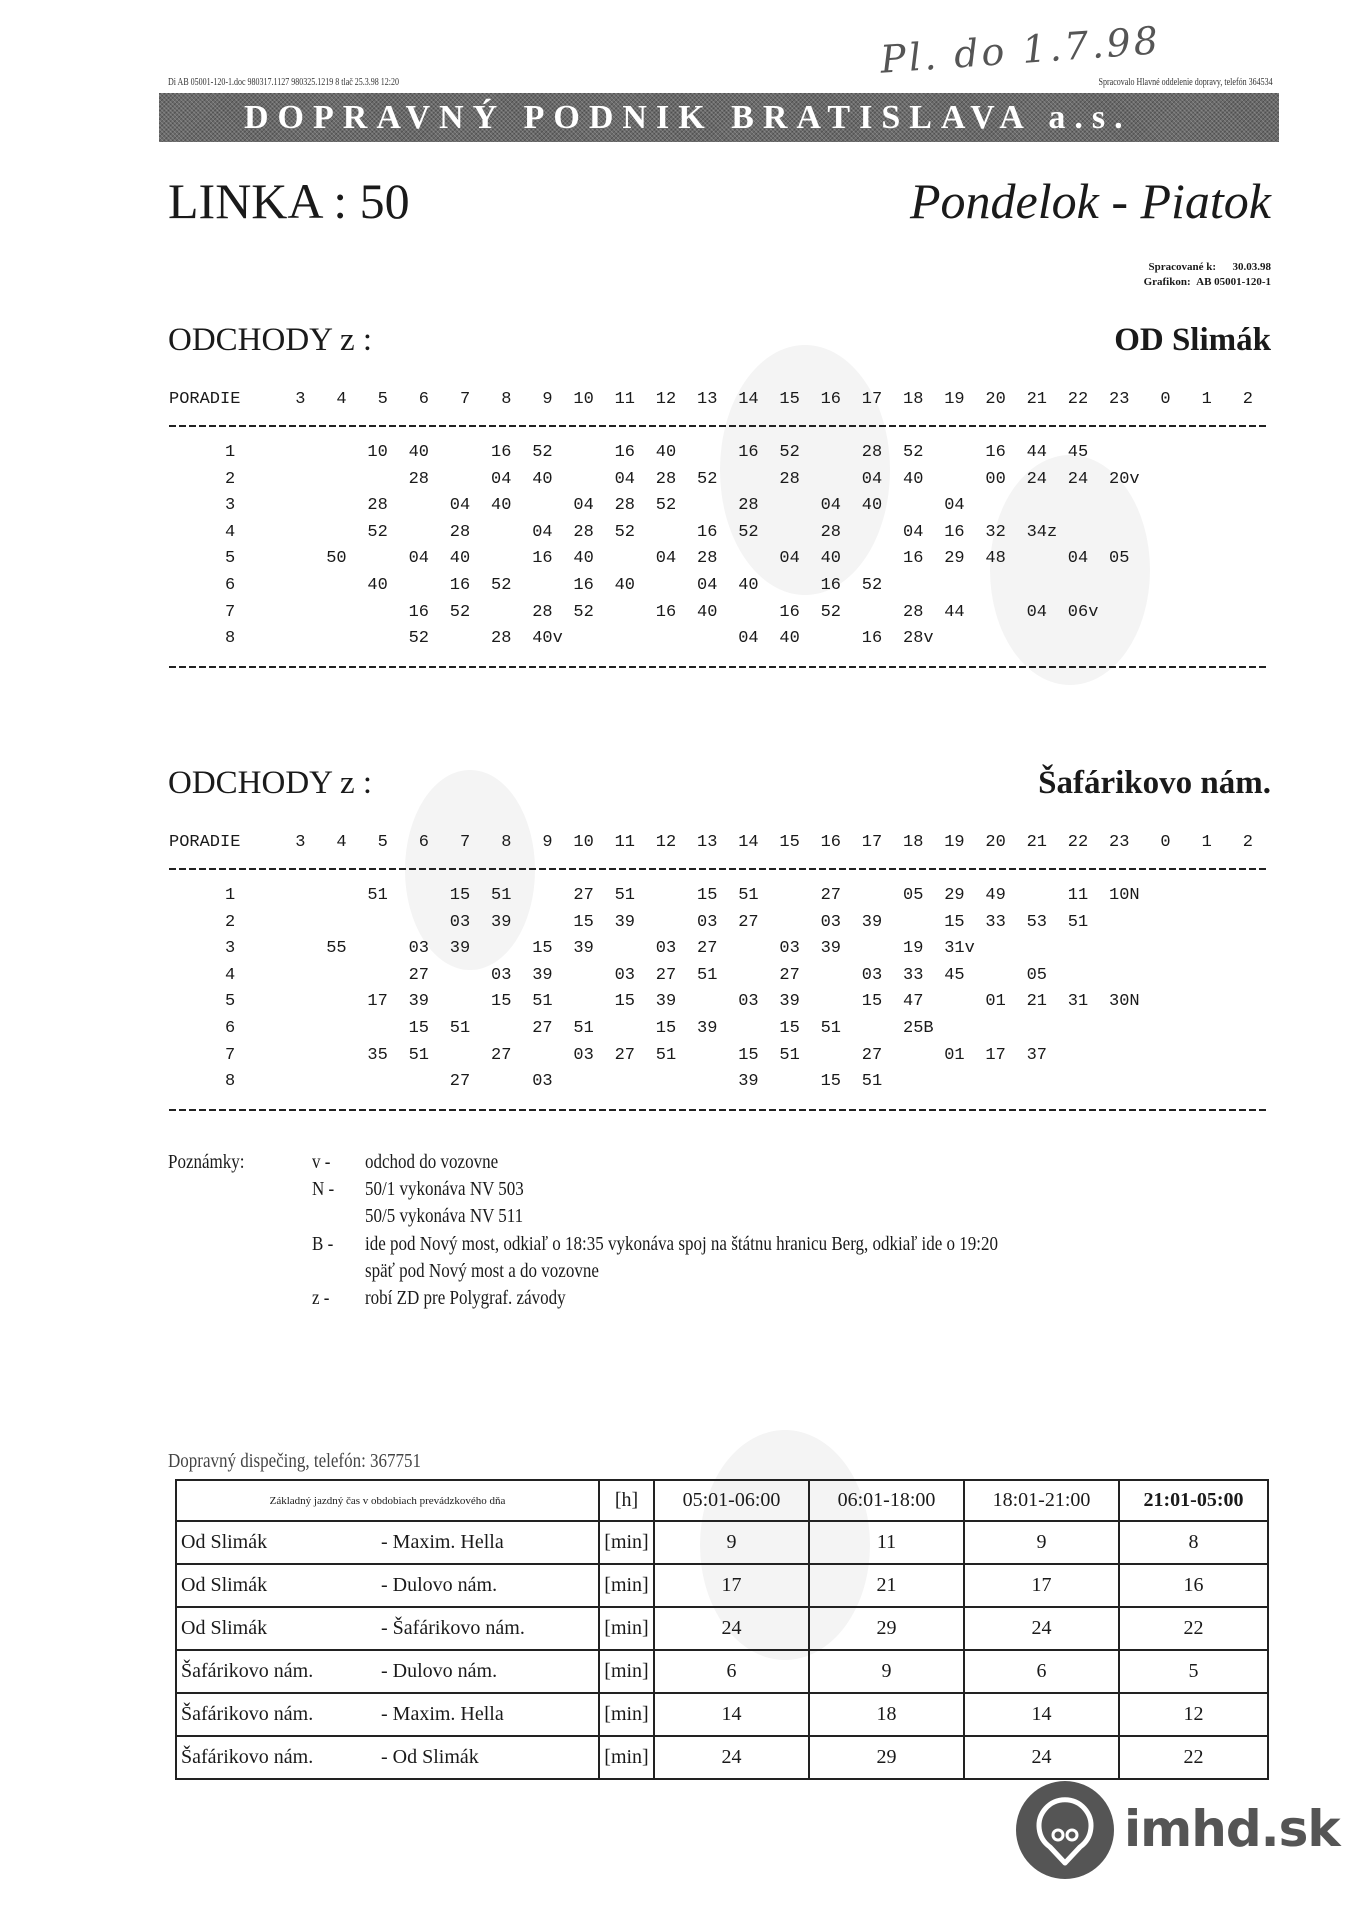  Describe the element at coordinates (1193, 1585) in the screenshot. I see `time-cell: 16` at that location.